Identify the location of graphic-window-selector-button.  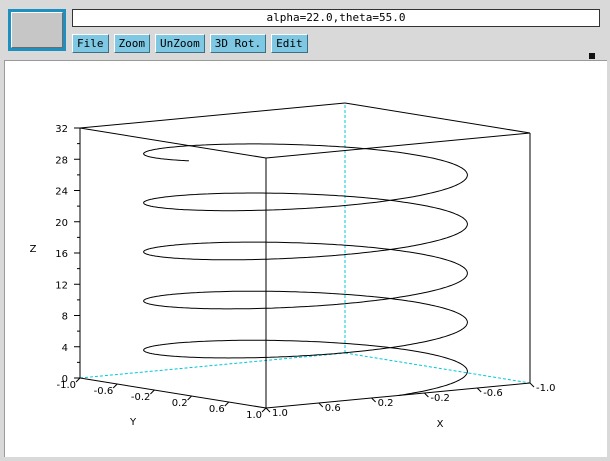
(37, 30).